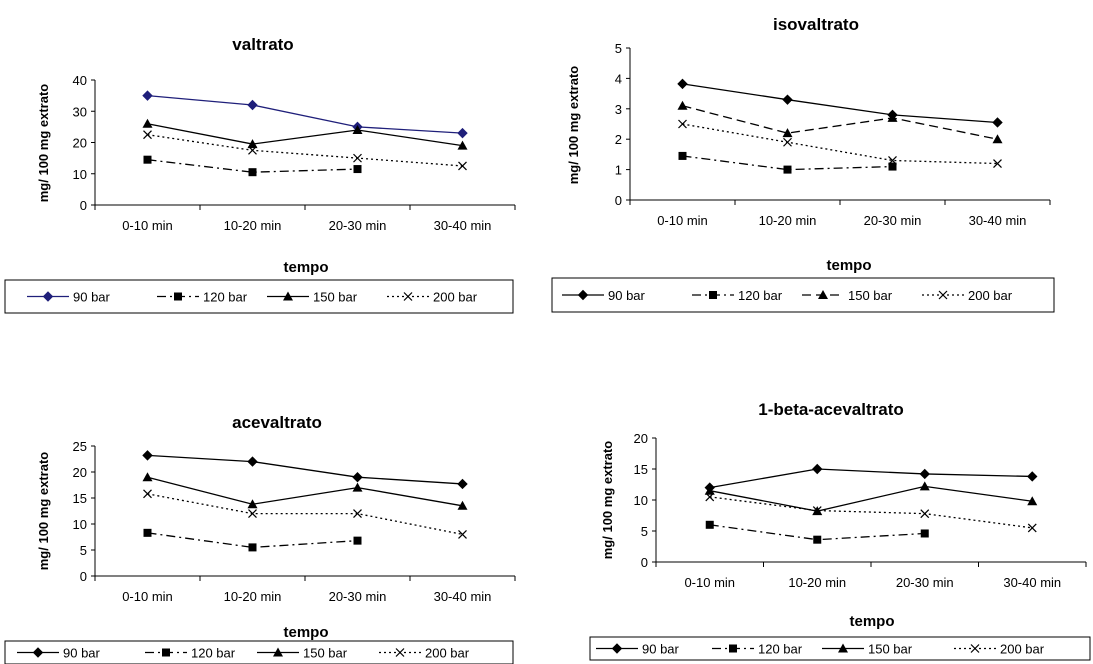 The height and width of the screenshot is (664, 1093). What do you see at coordinates (80, 498) in the screenshot?
I see `y-tick-label: 15` at bounding box center [80, 498].